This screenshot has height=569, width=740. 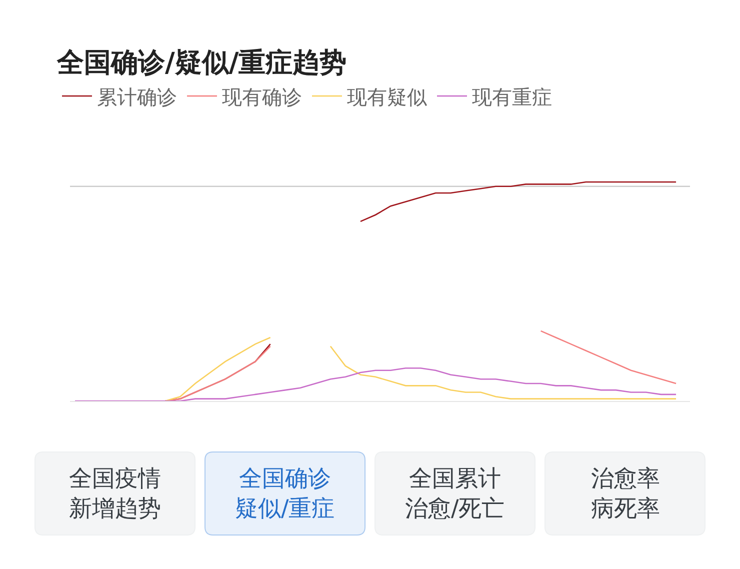 What do you see at coordinates (115, 494) in the screenshot?
I see `category-label: 全国疫情新增趋势` at bounding box center [115, 494].